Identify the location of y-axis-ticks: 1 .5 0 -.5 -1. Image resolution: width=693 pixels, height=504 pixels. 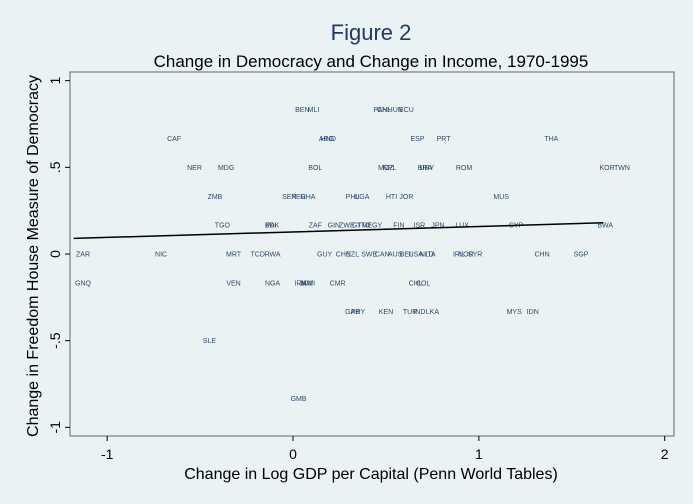
(58, 255).